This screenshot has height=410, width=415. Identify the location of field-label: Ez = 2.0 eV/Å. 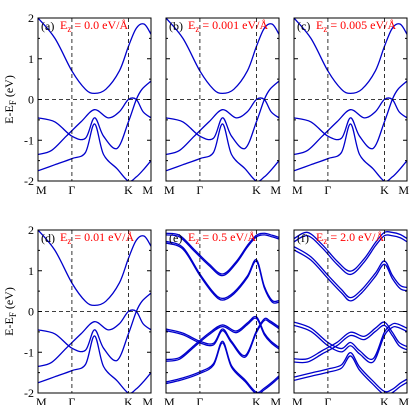
(350, 238).